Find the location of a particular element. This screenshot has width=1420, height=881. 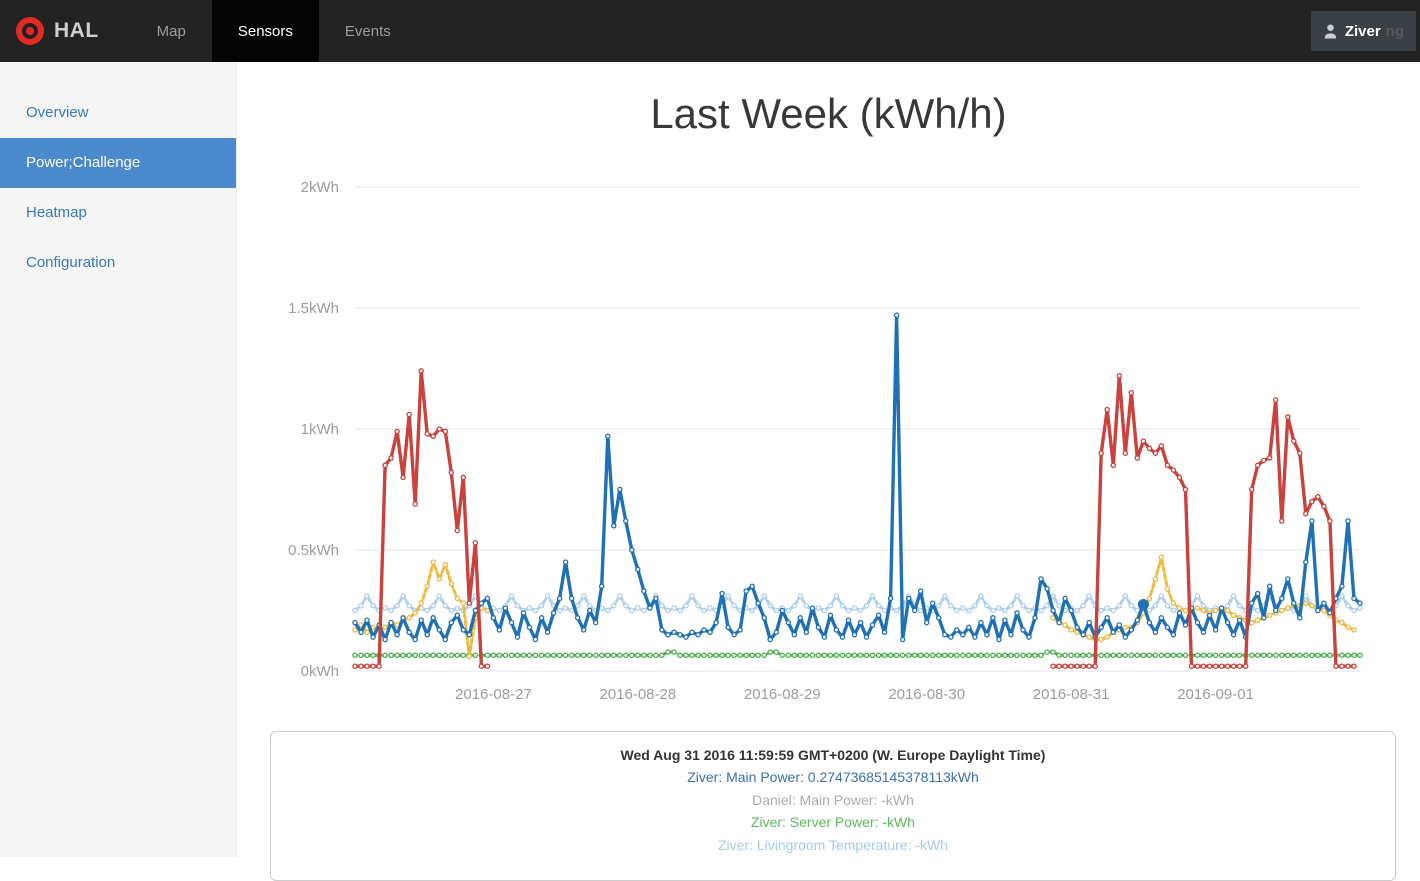

y-axis-tick-label: 2kWh is located at coordinates (320, 187).